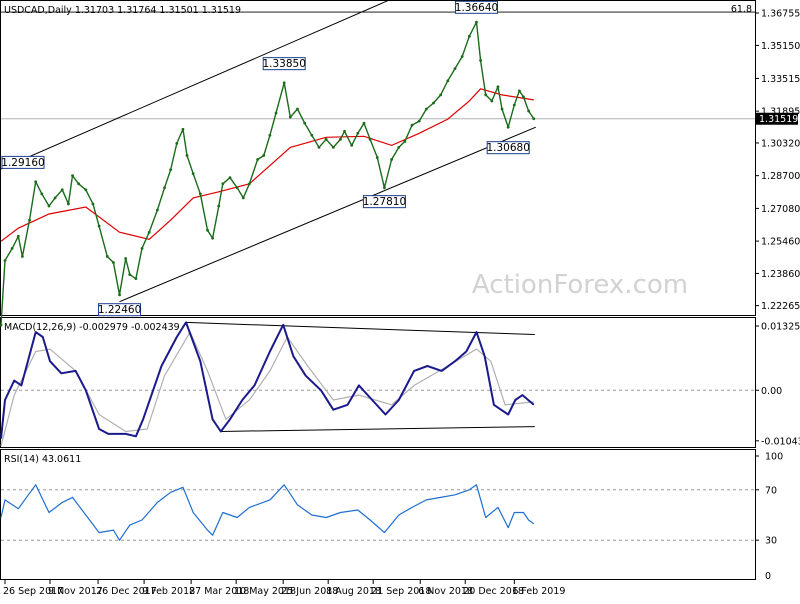 This screenshot has height=604, width=800. I want to click on rsi-y-tick-label: 0, so click(768, 576).